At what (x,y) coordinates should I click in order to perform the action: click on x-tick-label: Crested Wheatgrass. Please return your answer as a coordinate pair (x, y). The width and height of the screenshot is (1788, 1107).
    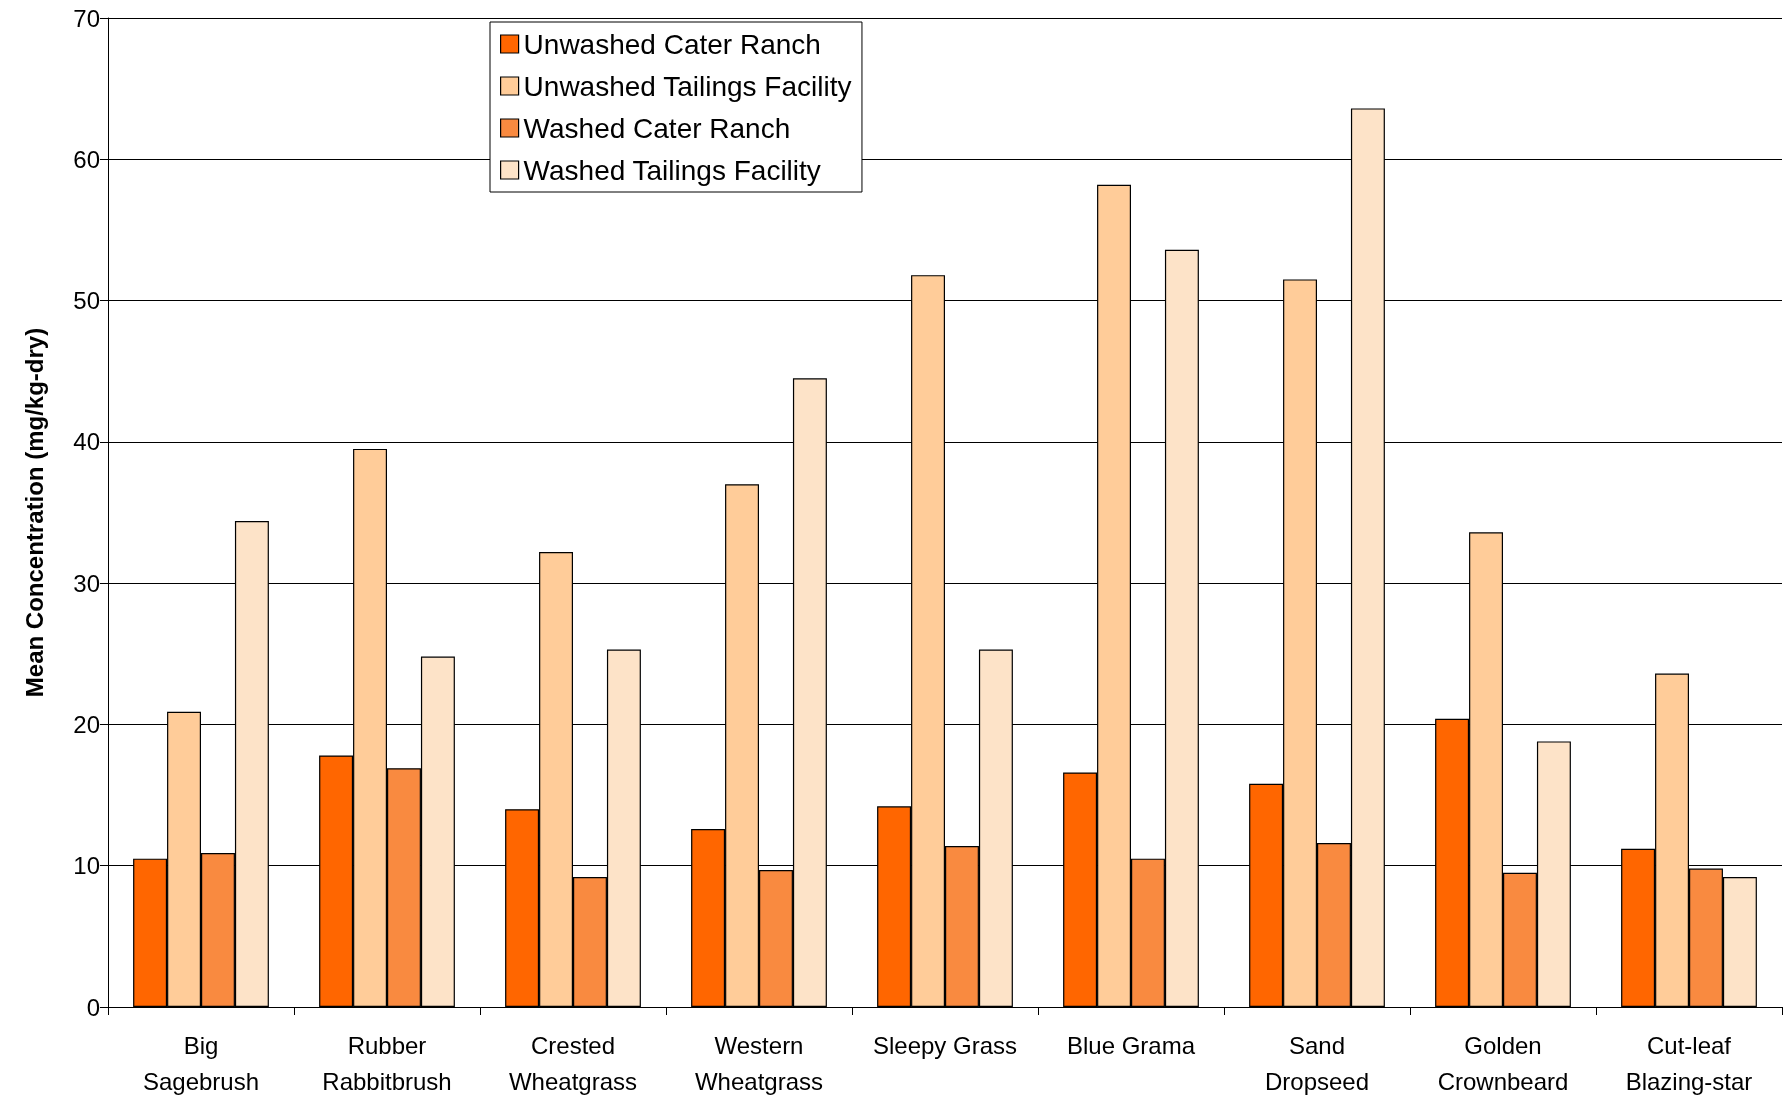
    Looking at the image, I should click on (573, 1063).